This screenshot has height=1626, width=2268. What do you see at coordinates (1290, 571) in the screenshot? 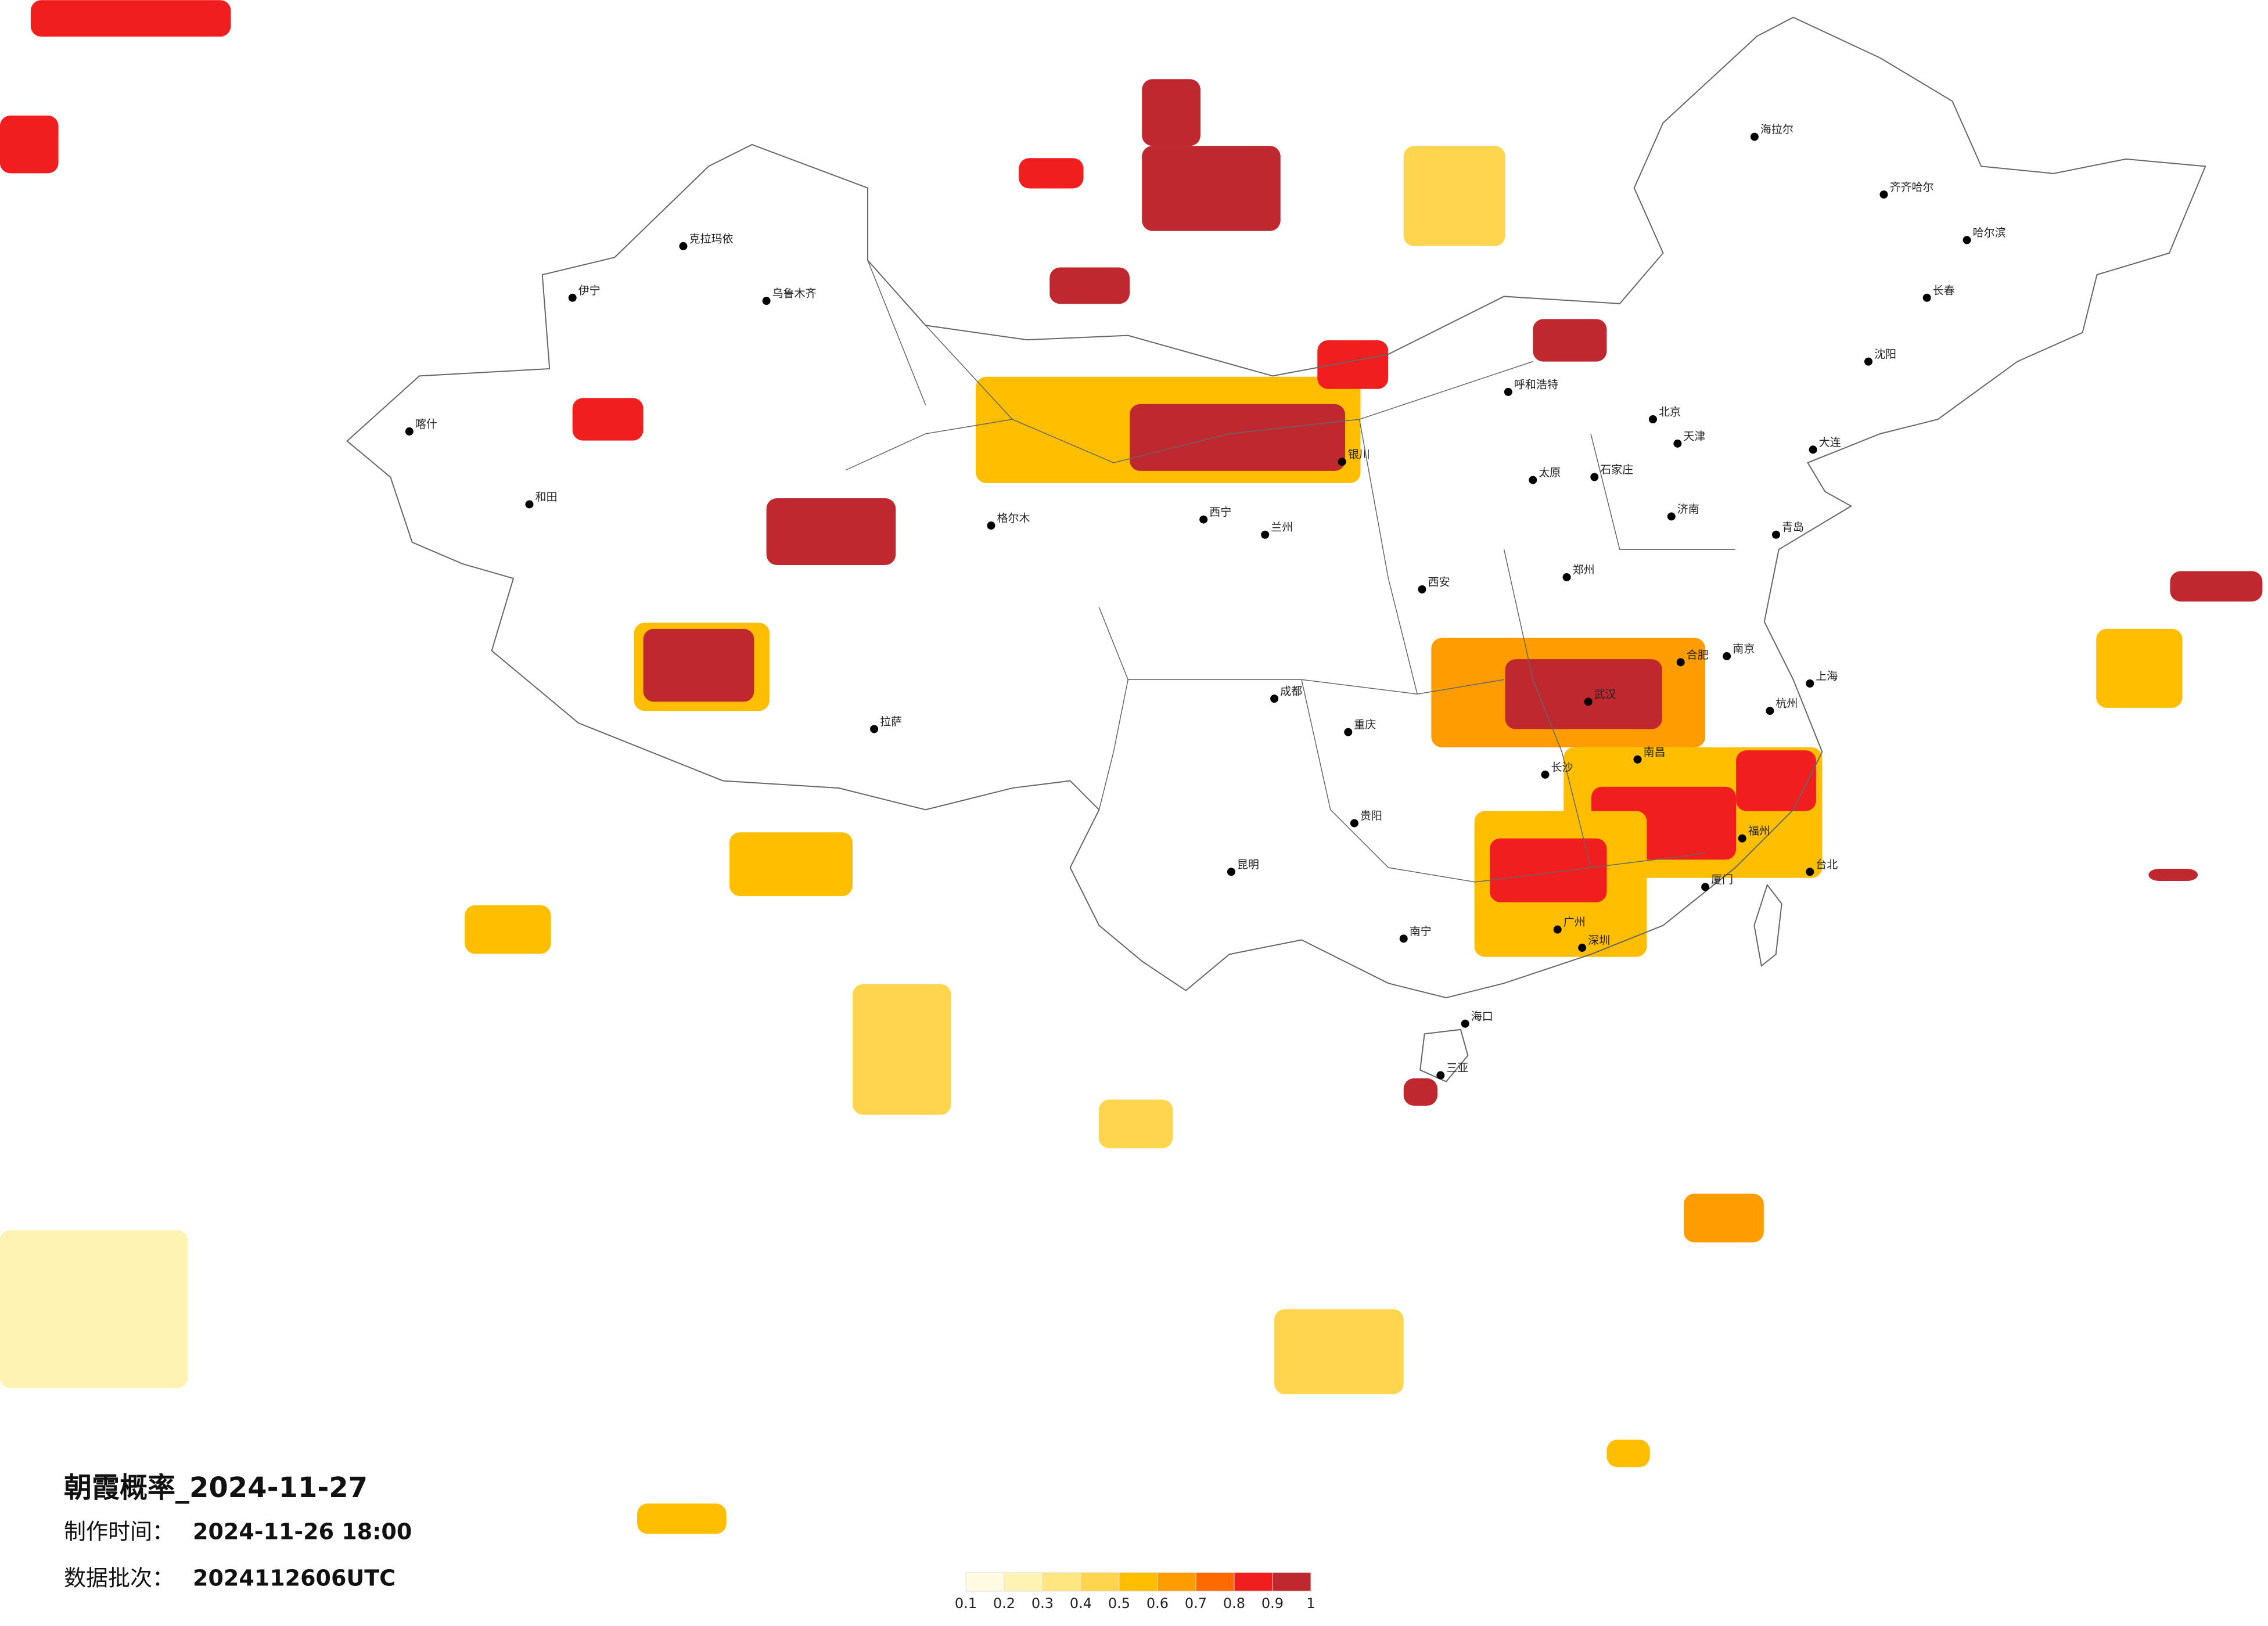
I see `province-lines` at bounding box center [1290, 571].